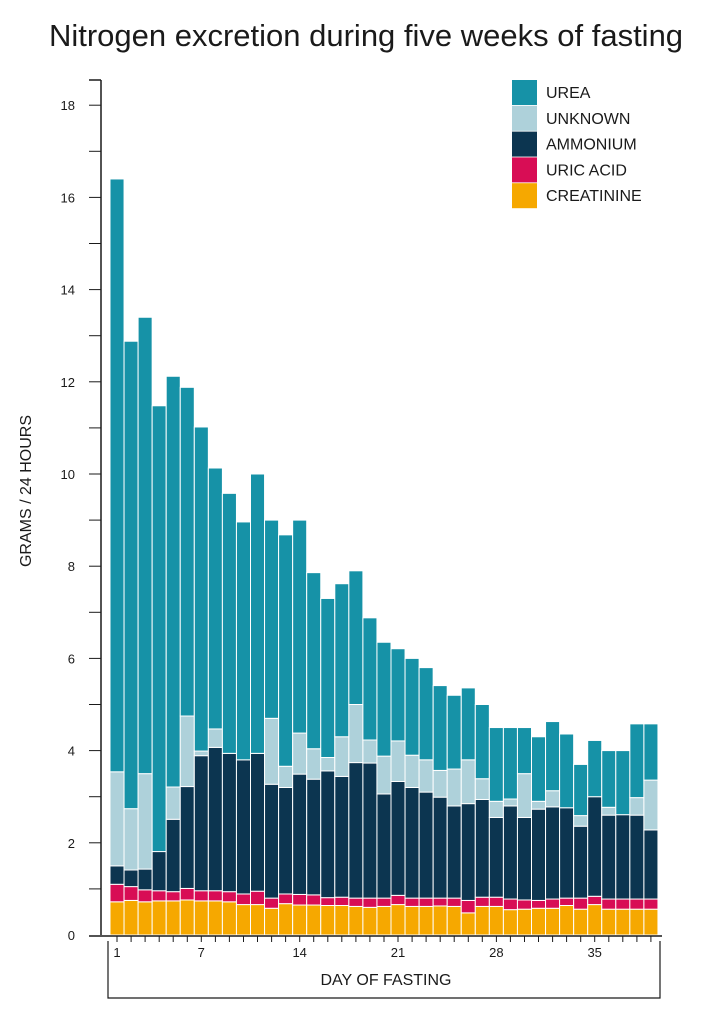 Image resolution: width=711 pixels, height=1017 pixels. Describe the element at coordinates (71, 751) in the screenshot. I see `y-tick-label: 4` at that location.